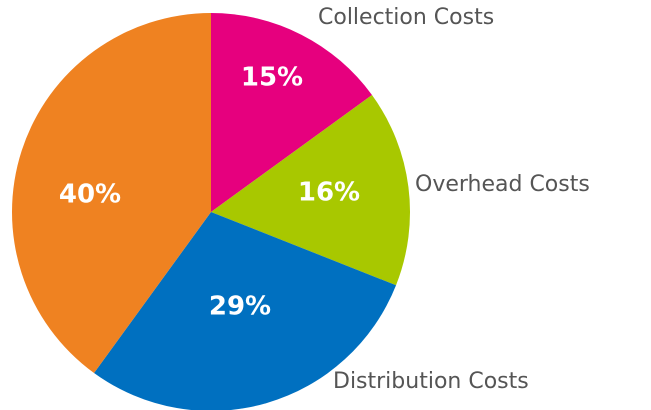 Image resolution: width=651 pixels, height=410 pixels. I want to click on value-label: 29%, so click(240, 307).